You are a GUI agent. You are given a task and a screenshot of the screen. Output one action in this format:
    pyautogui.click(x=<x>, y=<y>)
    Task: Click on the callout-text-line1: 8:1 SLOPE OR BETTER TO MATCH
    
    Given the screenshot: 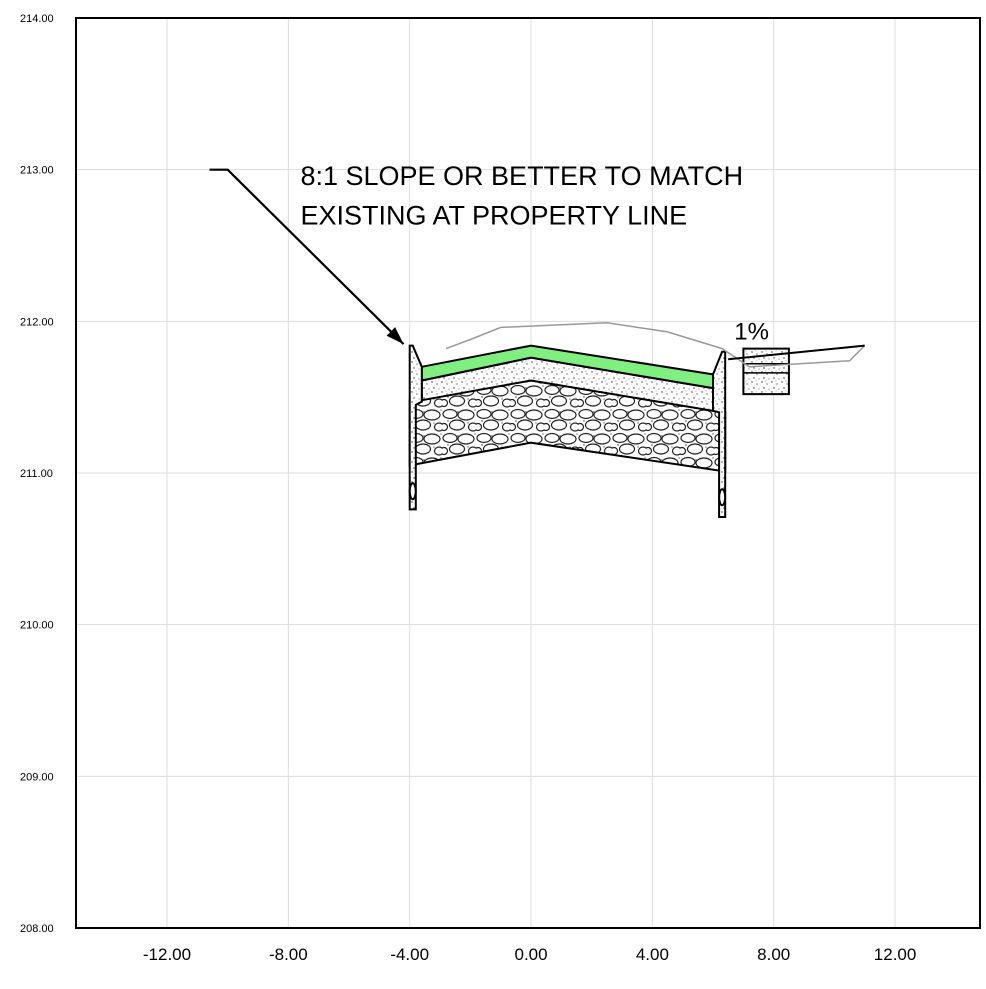 What is the action you would take?
    pyautogui.click(x=521, y=176)
    